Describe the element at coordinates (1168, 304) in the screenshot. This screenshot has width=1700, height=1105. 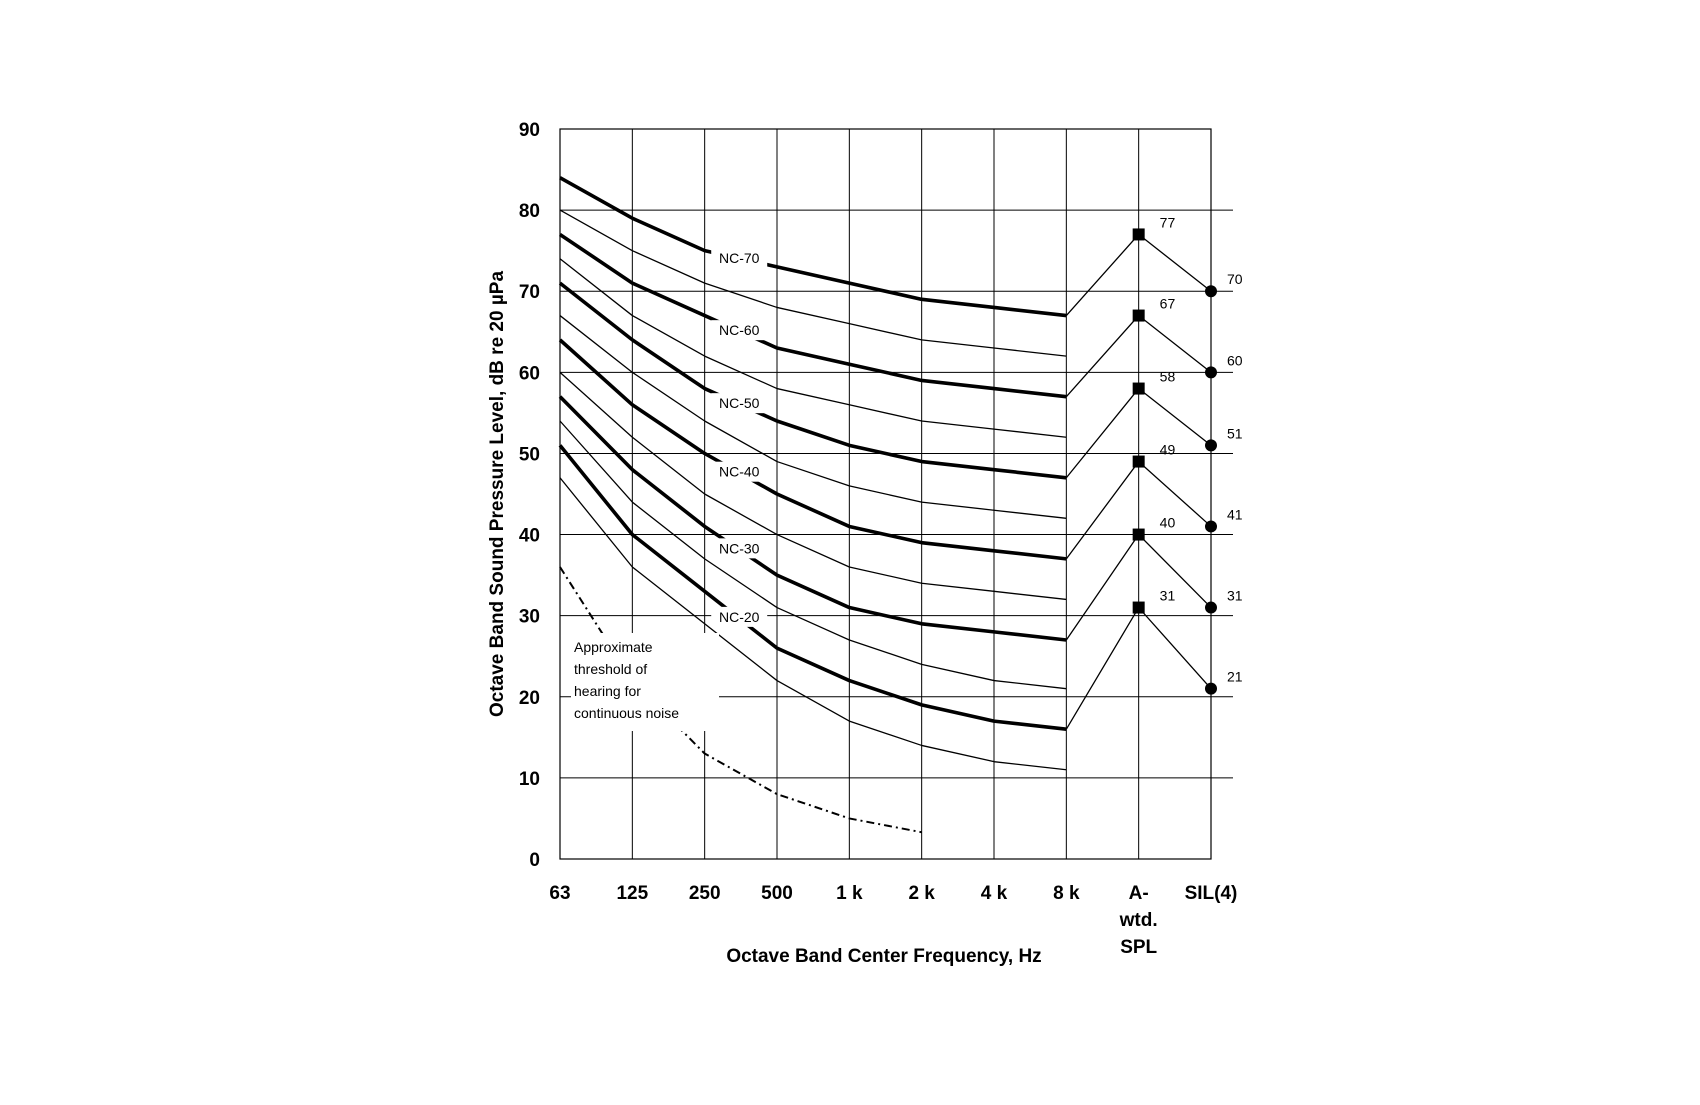
I see `a-weighted-value-label: 67` at that location.